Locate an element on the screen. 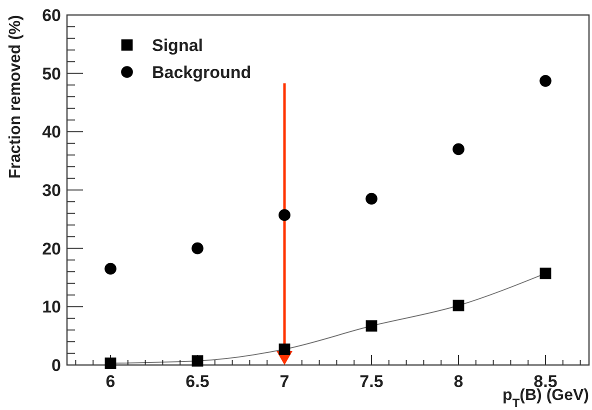 The image size is (592, 410). x-tick-label: 7.5 is located at coordinates (372, 381).